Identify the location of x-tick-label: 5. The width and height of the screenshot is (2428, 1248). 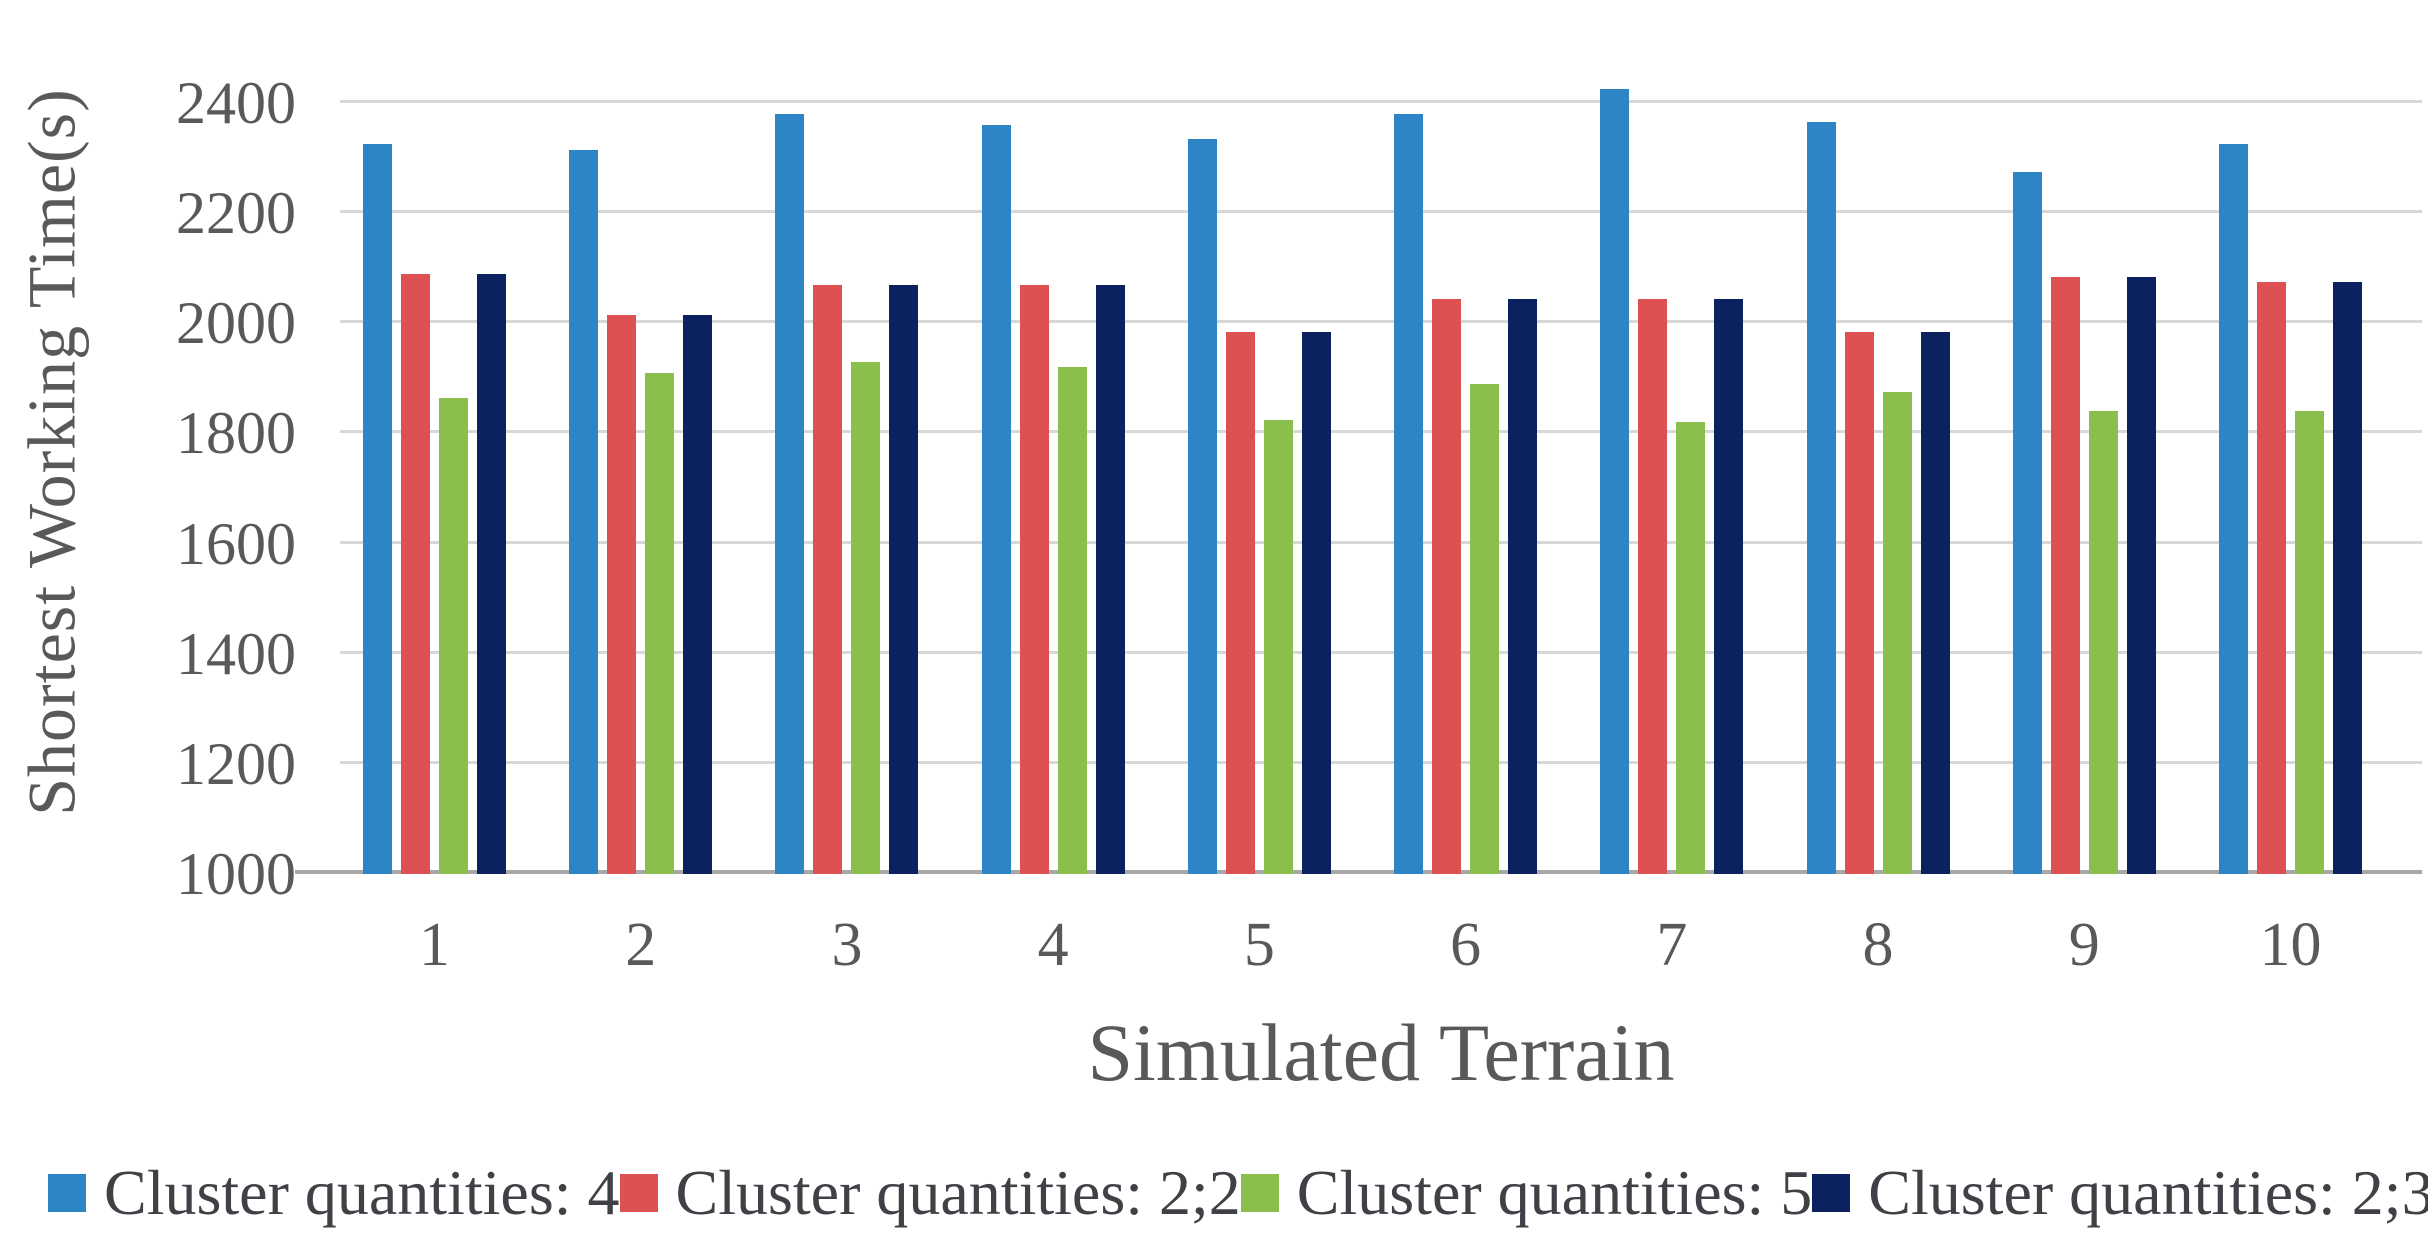
(1259, 945).